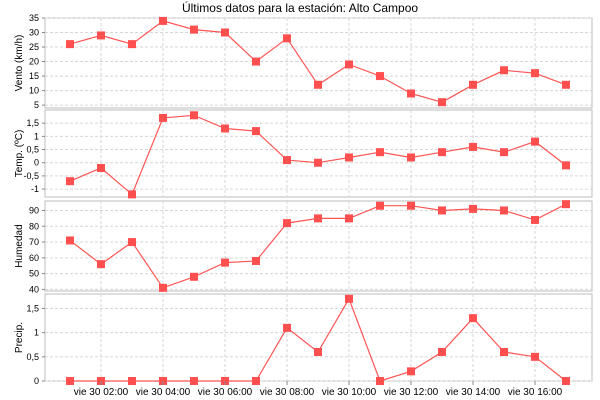  I want to click on y-tick-label: 35, so click(34, 18).